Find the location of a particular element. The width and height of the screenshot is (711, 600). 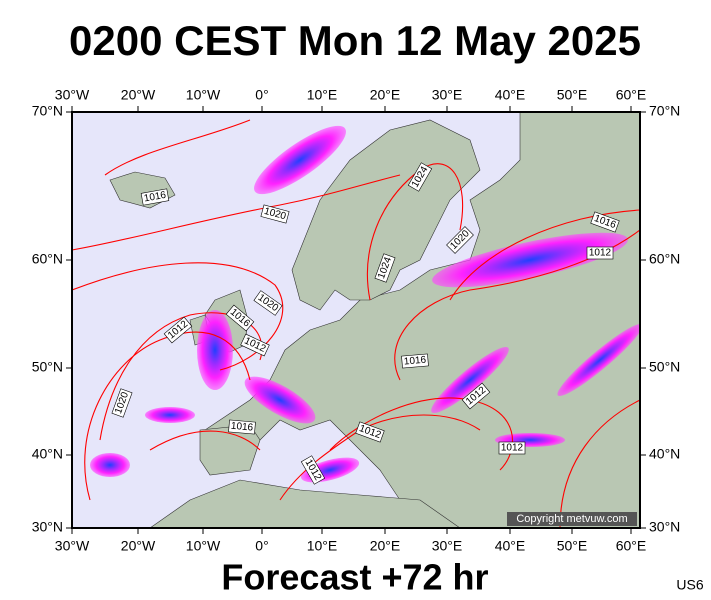

lon-label-bottom: 0° is located at coordinates (261, 546).